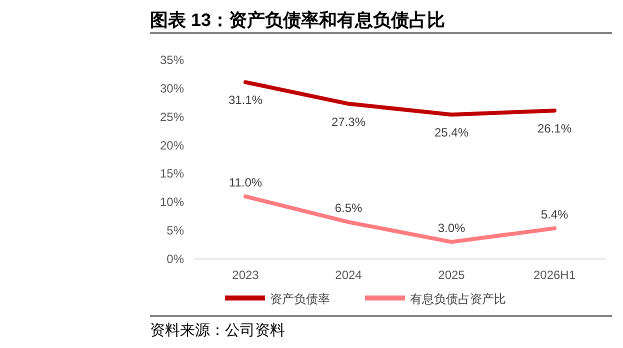 This screenshot has height=348, width=623. I want to click on label: 6.5%, so click(348, 208).